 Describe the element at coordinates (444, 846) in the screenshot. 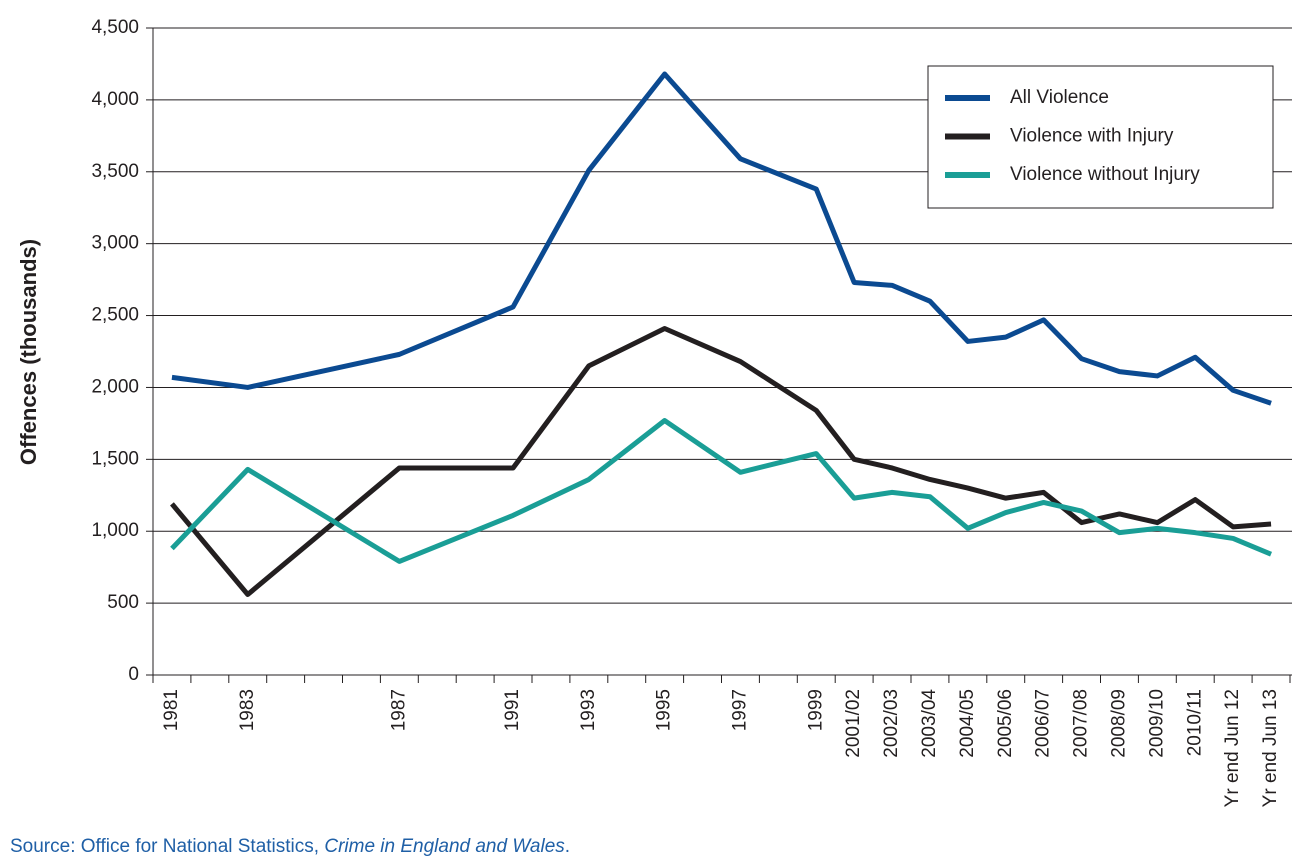

I see `source-title: Crime in England and Wales` at that location.